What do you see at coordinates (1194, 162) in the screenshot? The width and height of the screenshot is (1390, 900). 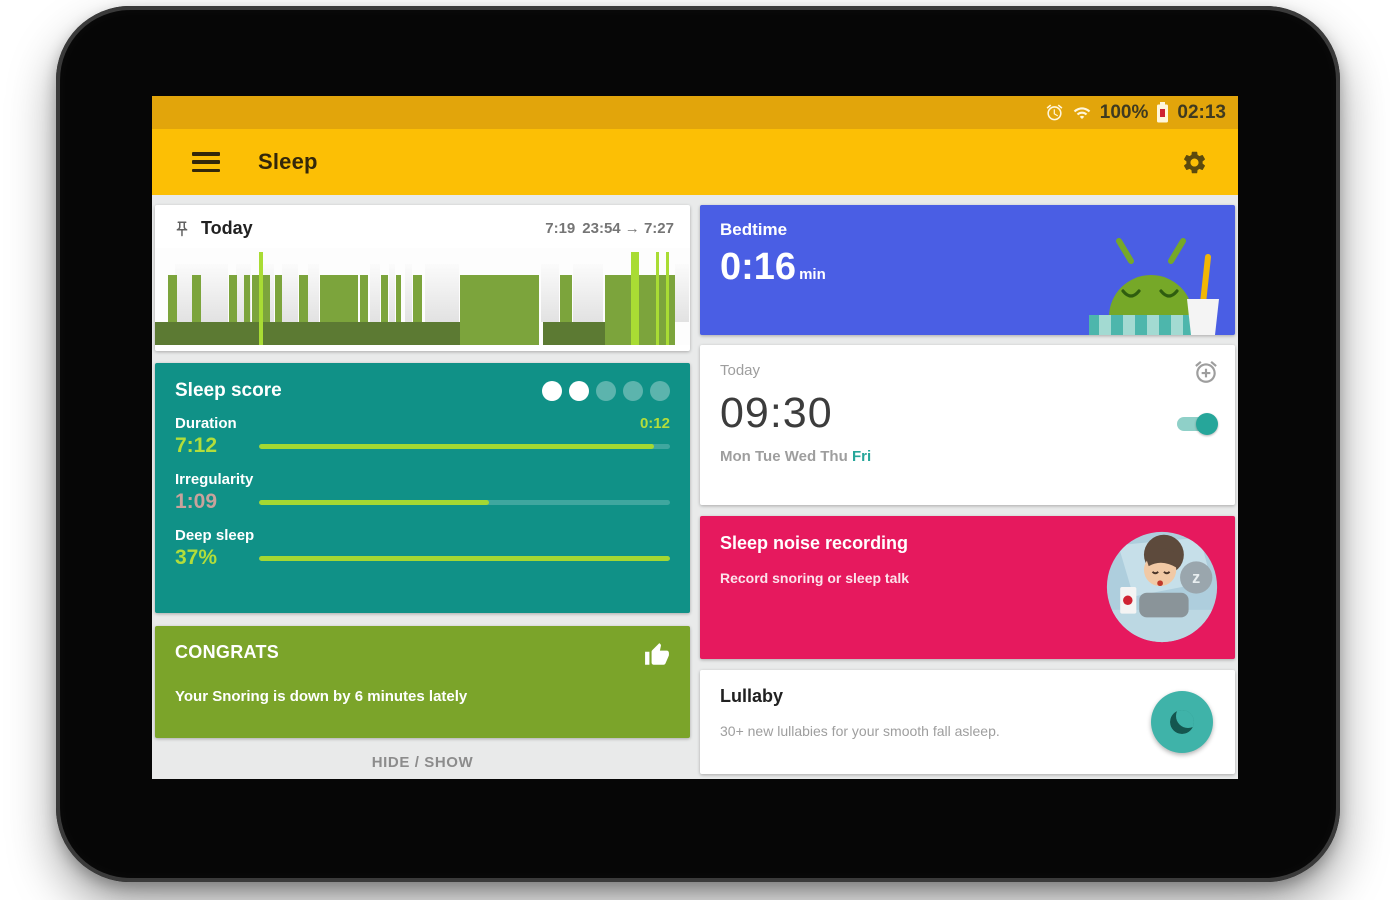 I see `settings-icon` at bounding box center [1194, 162].